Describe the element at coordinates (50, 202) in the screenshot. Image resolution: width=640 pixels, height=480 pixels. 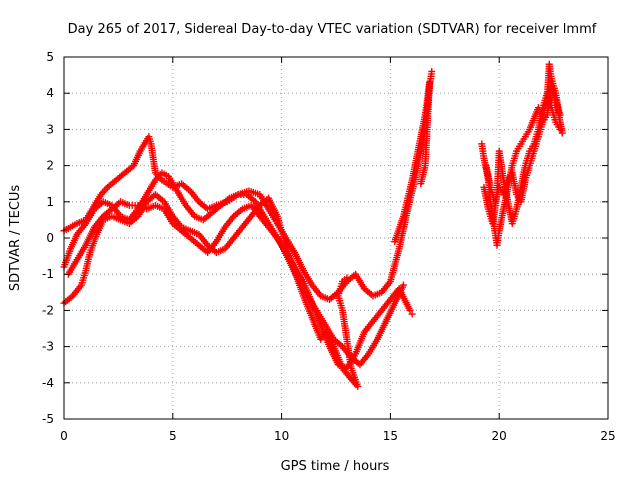
I see `y-tick-label: 1` at that location.